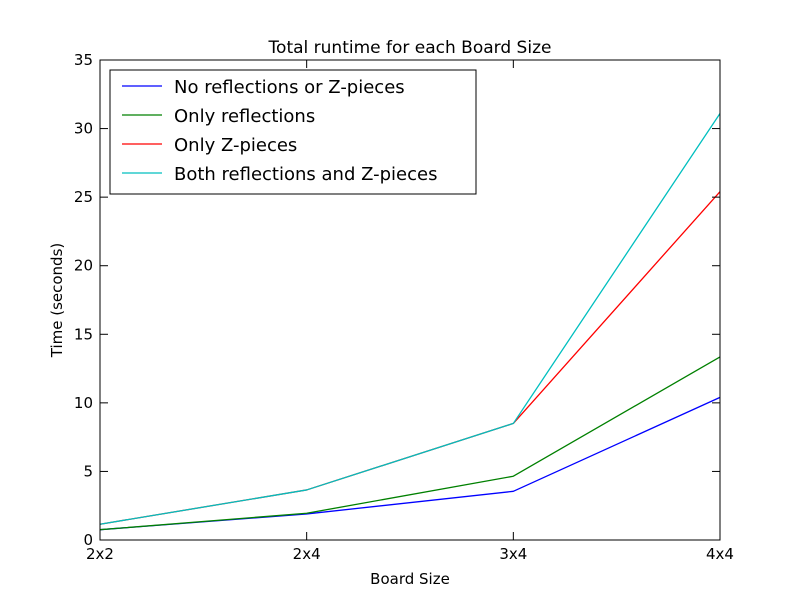  Describe the element at coordinates (720, 554) in the screenshot. I see `x-tick-label: 4x4` at that location.